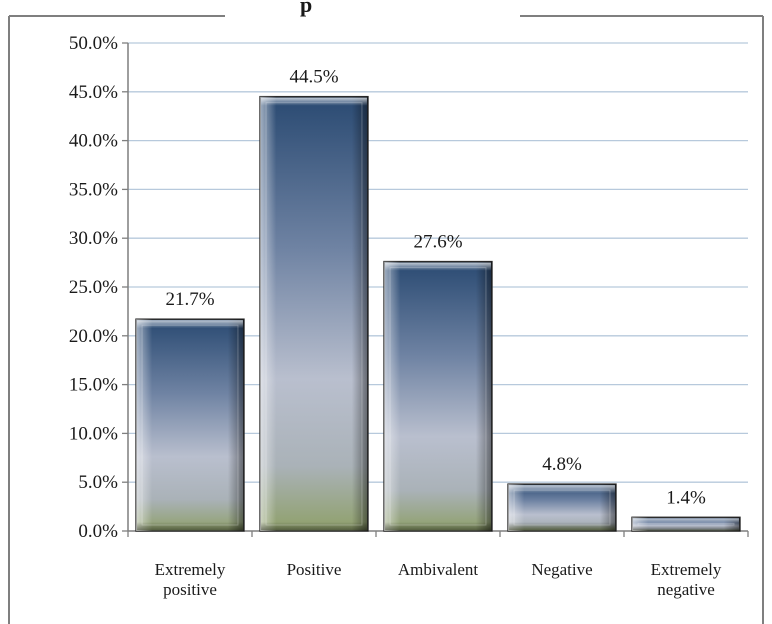 The image size is (772, 624). What do you see at coordinates (93, 92) in the screenshot?
I see `y-tick-label: 45.0%` at bounding box center [93, 92].